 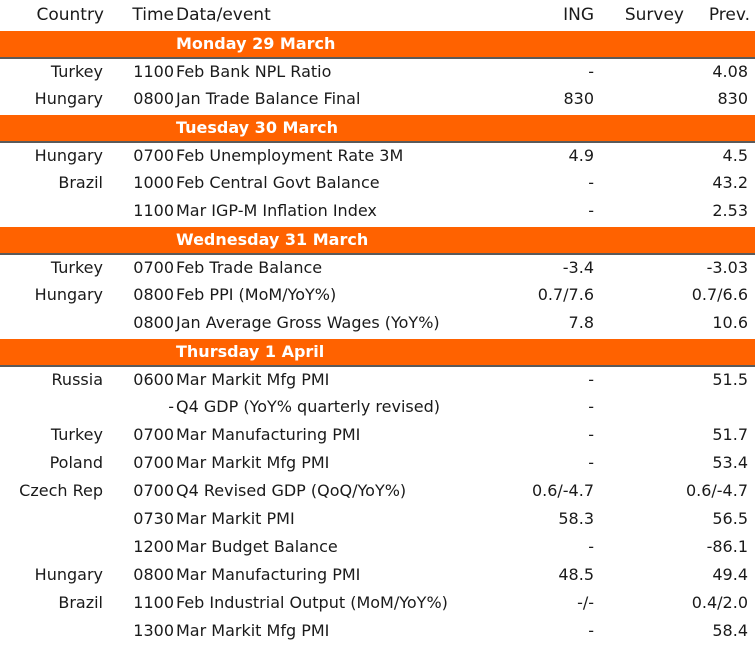 I want to click on cell-prev: 0.6/-4.7, so click(x=716, y=490).